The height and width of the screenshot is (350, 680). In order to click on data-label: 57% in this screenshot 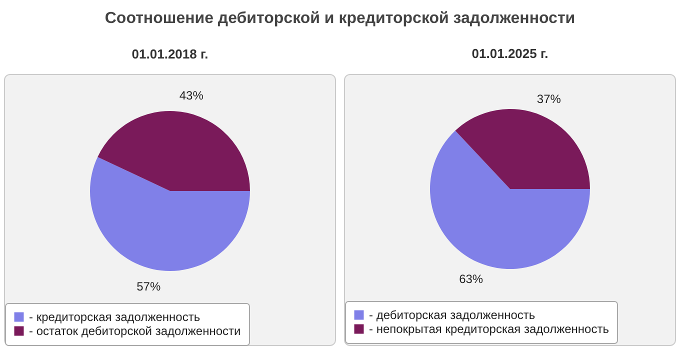, I will do `click(148, 287)`.